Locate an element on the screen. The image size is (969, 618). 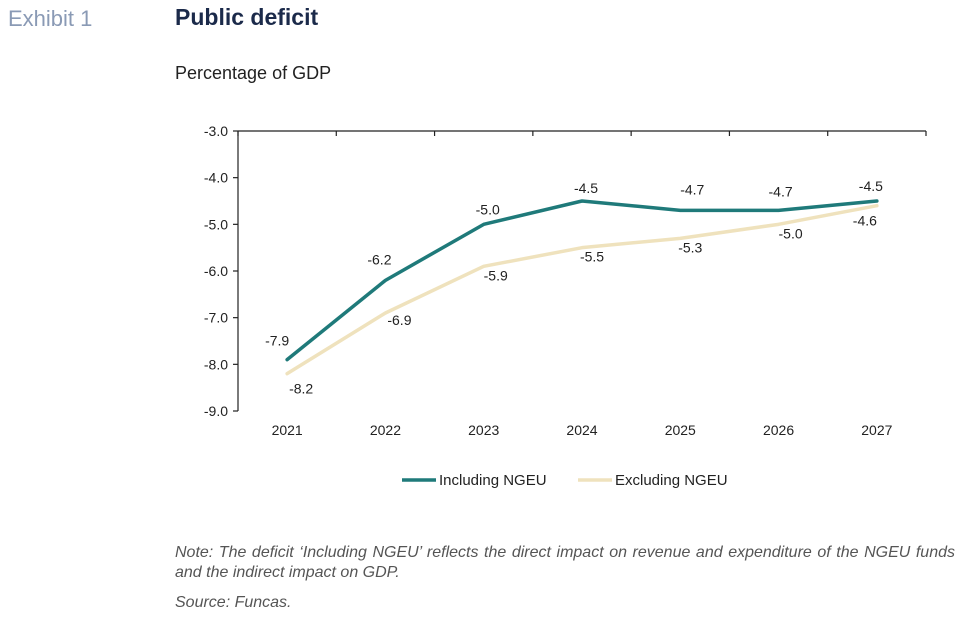
y-tick-label: -6.0 is located at coordinates (216, 271).